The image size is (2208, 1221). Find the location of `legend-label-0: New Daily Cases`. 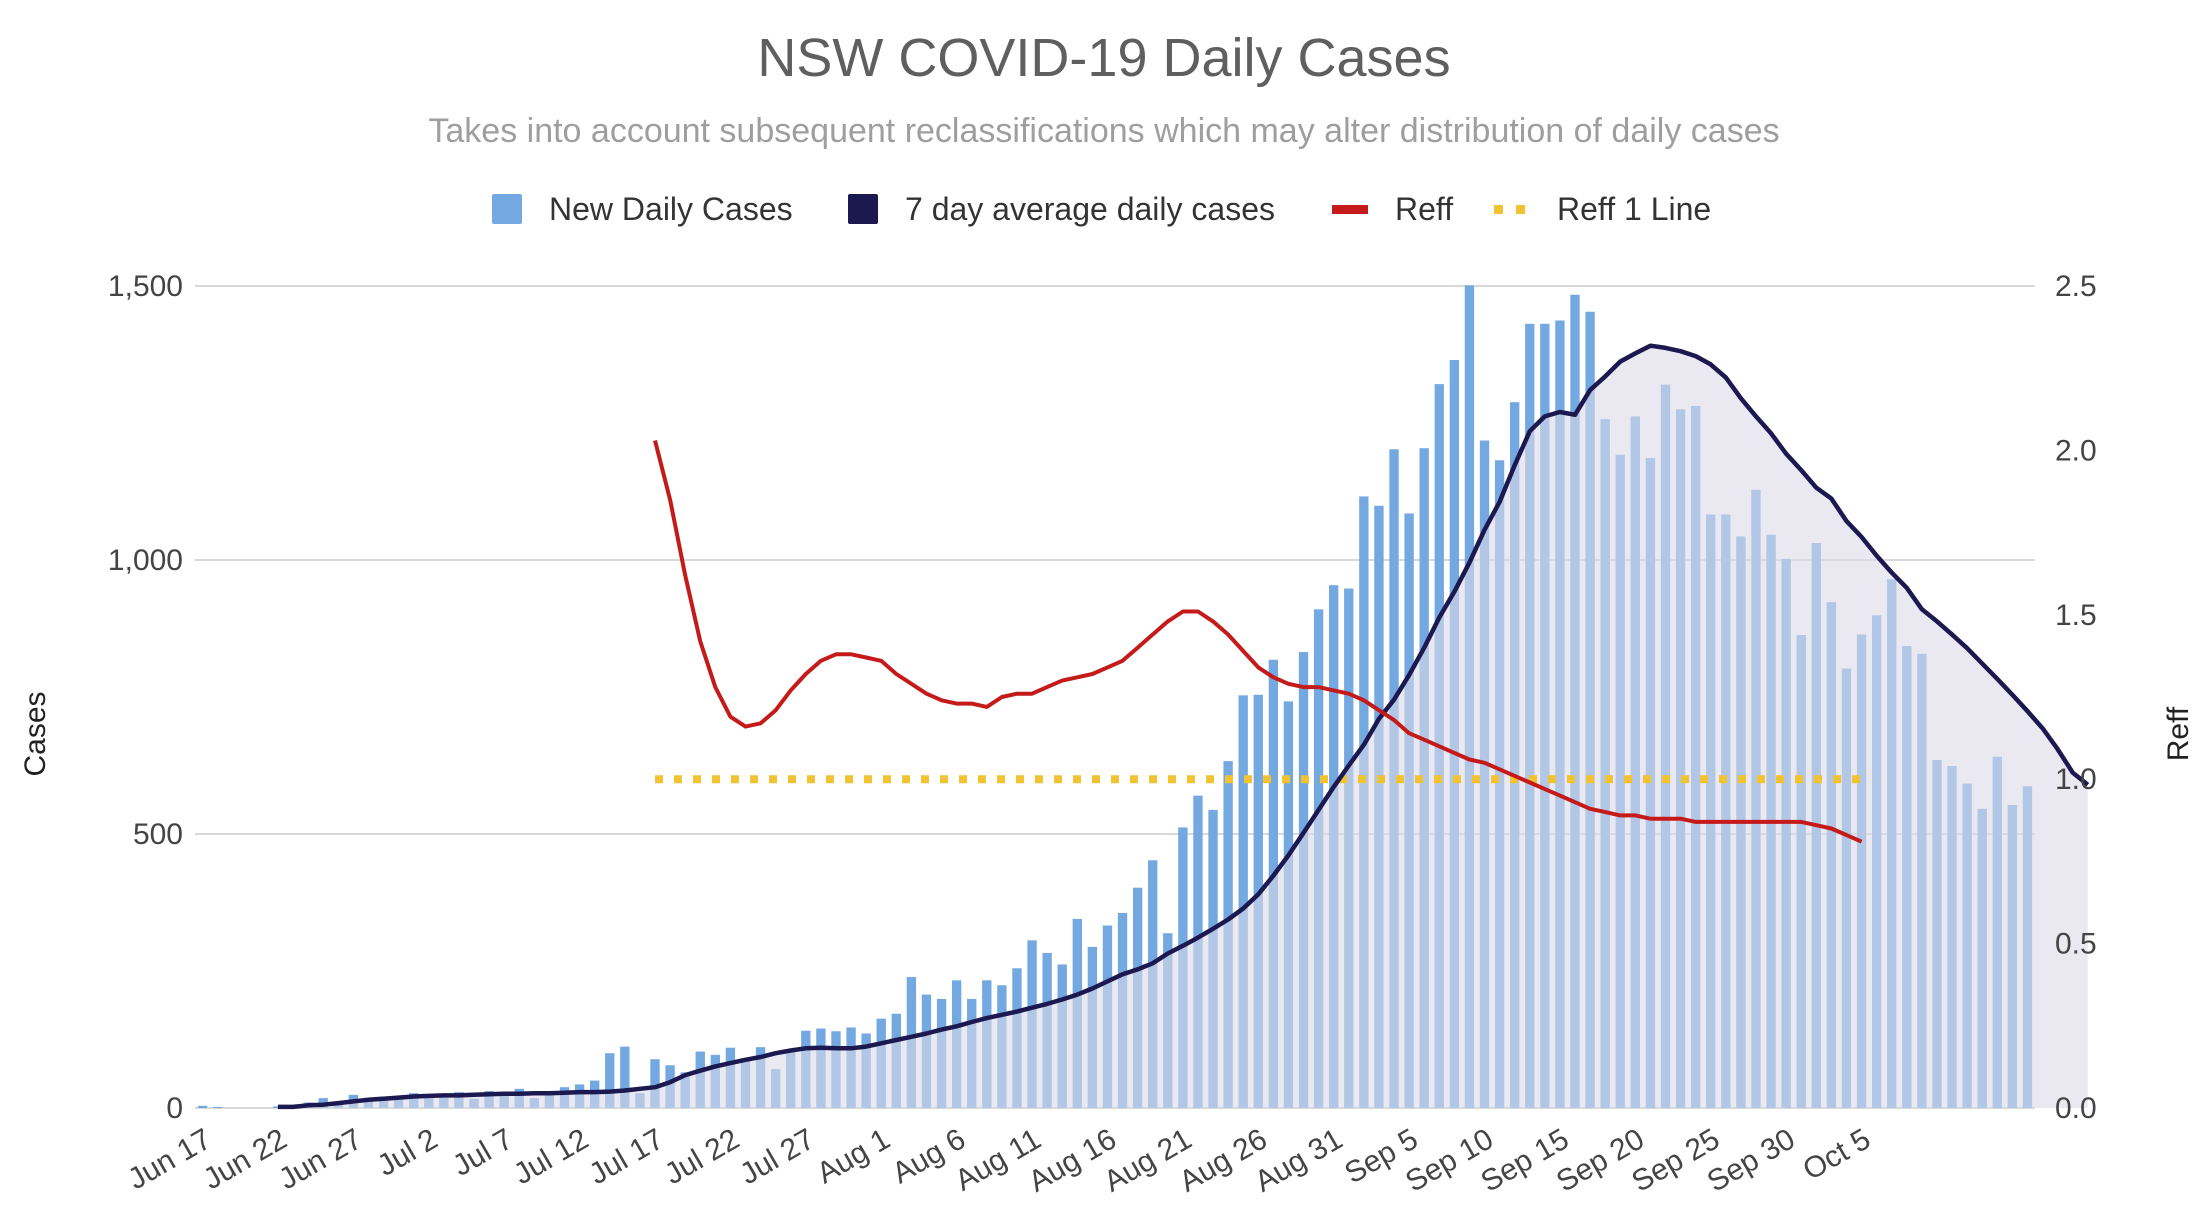

legend-label-0: New Daily Cases is located at coordinates (671, 209).